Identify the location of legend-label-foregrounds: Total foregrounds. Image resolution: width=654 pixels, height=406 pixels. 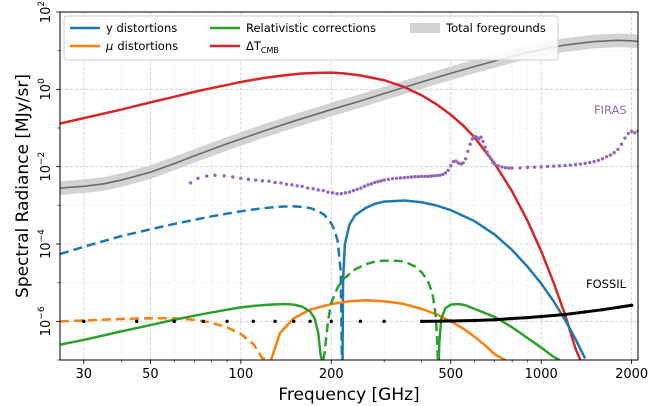
(495, 28).